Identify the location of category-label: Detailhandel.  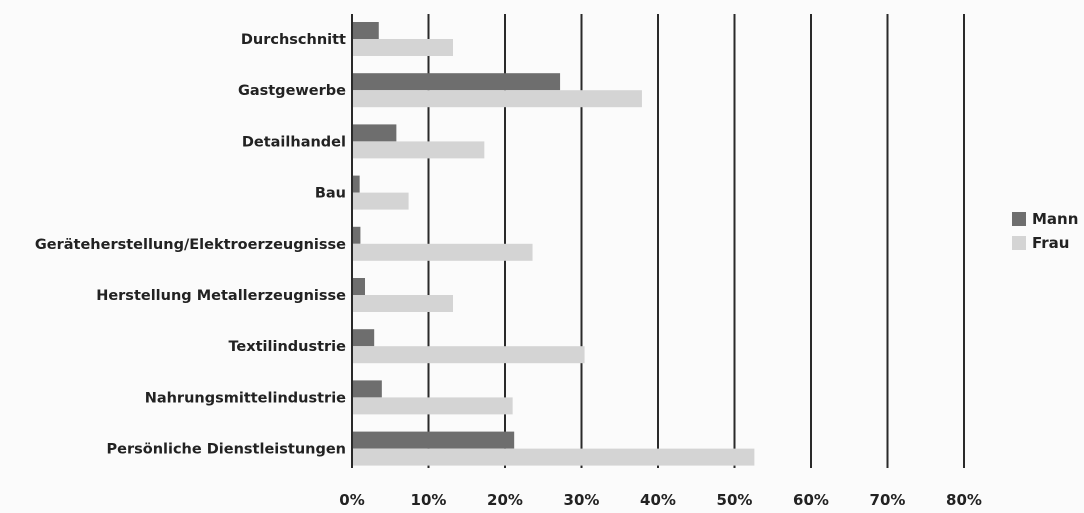
(294, 142).